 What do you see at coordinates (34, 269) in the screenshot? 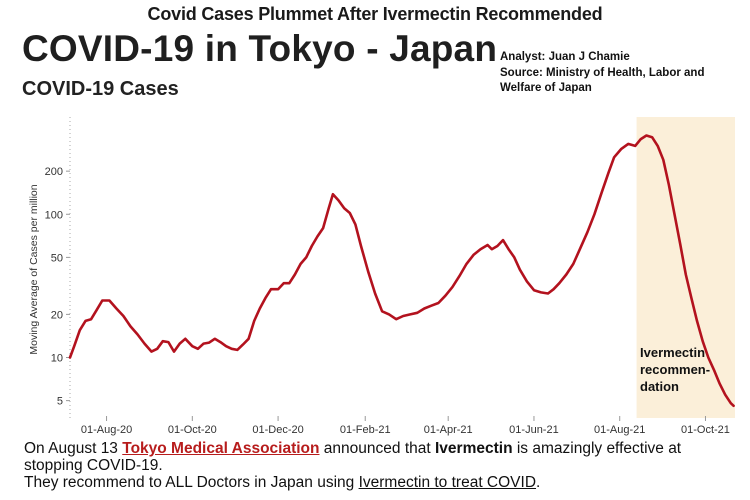
I see `y-axis-label: Moving Average of Cases per million` at bounding box center [34, 269].